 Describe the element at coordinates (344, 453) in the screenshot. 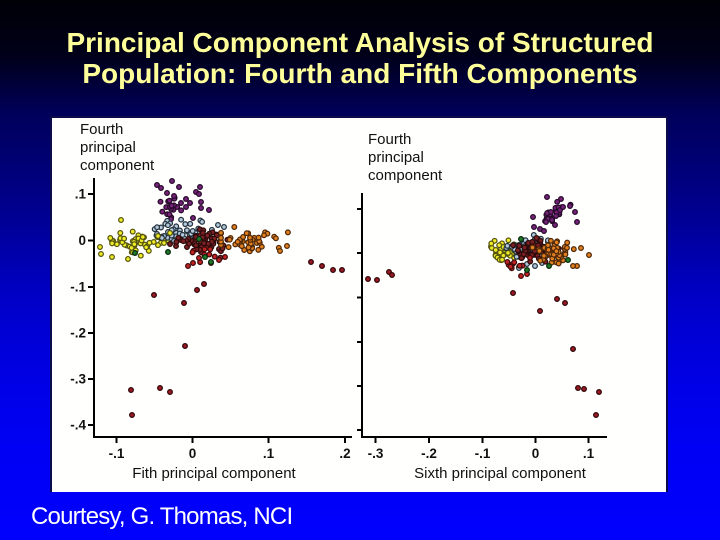

I see `svg-text: .2` at that location.